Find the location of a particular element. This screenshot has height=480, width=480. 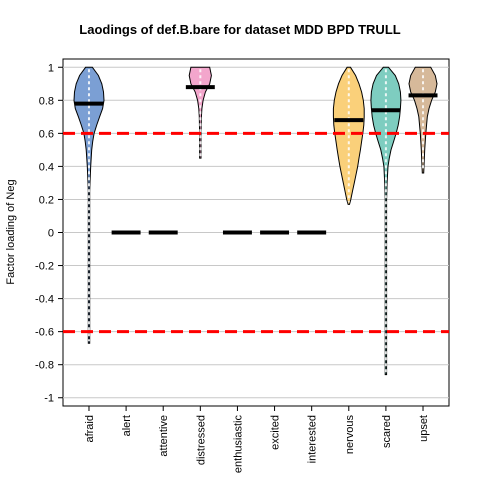

y-tick-label: 0 is located at coordinates (51, 234).